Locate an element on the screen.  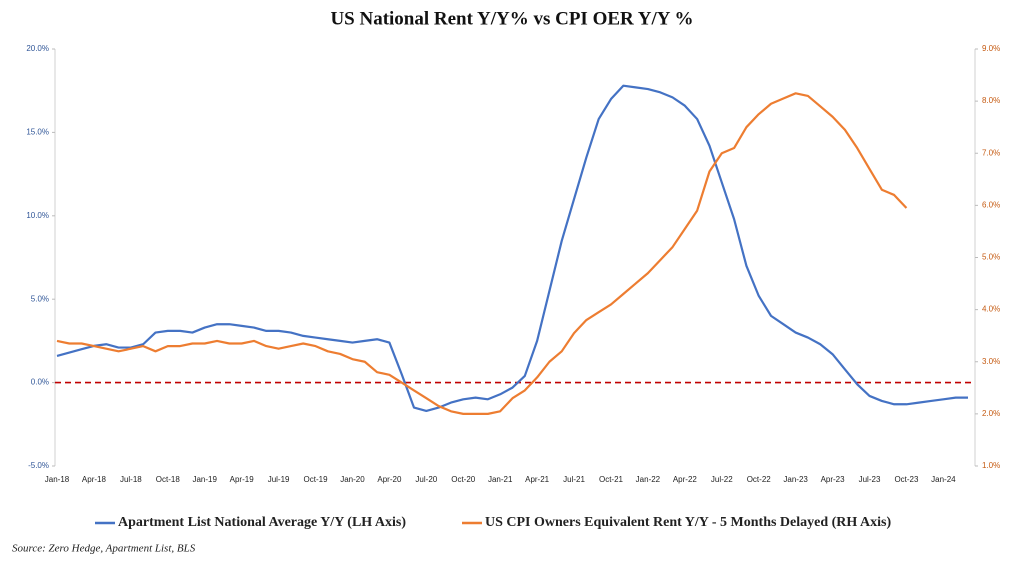
x-tick-label: Apr-23 is located at coordinates (833, 479).